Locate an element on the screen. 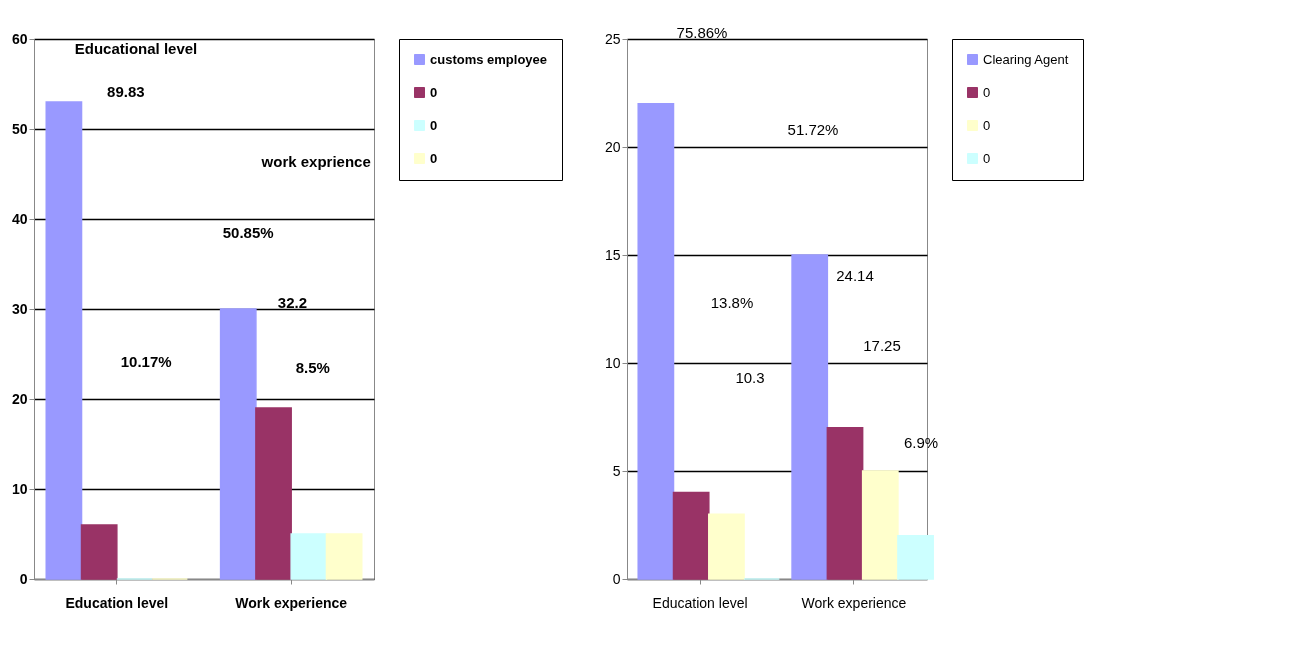  y-tick-label: 40 is located at coordinates (19, 218).